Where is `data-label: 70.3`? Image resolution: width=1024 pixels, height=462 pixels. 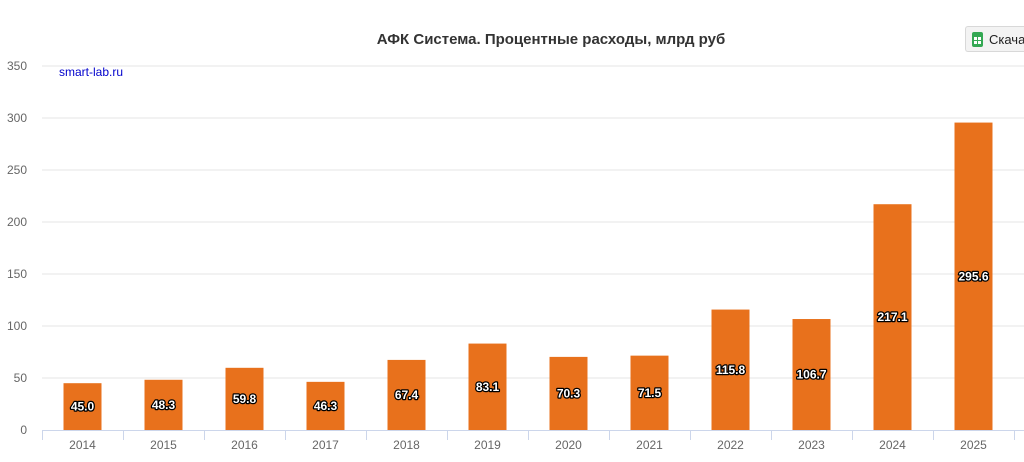
data-label: 70.3 is located at coordinates (569, 393).